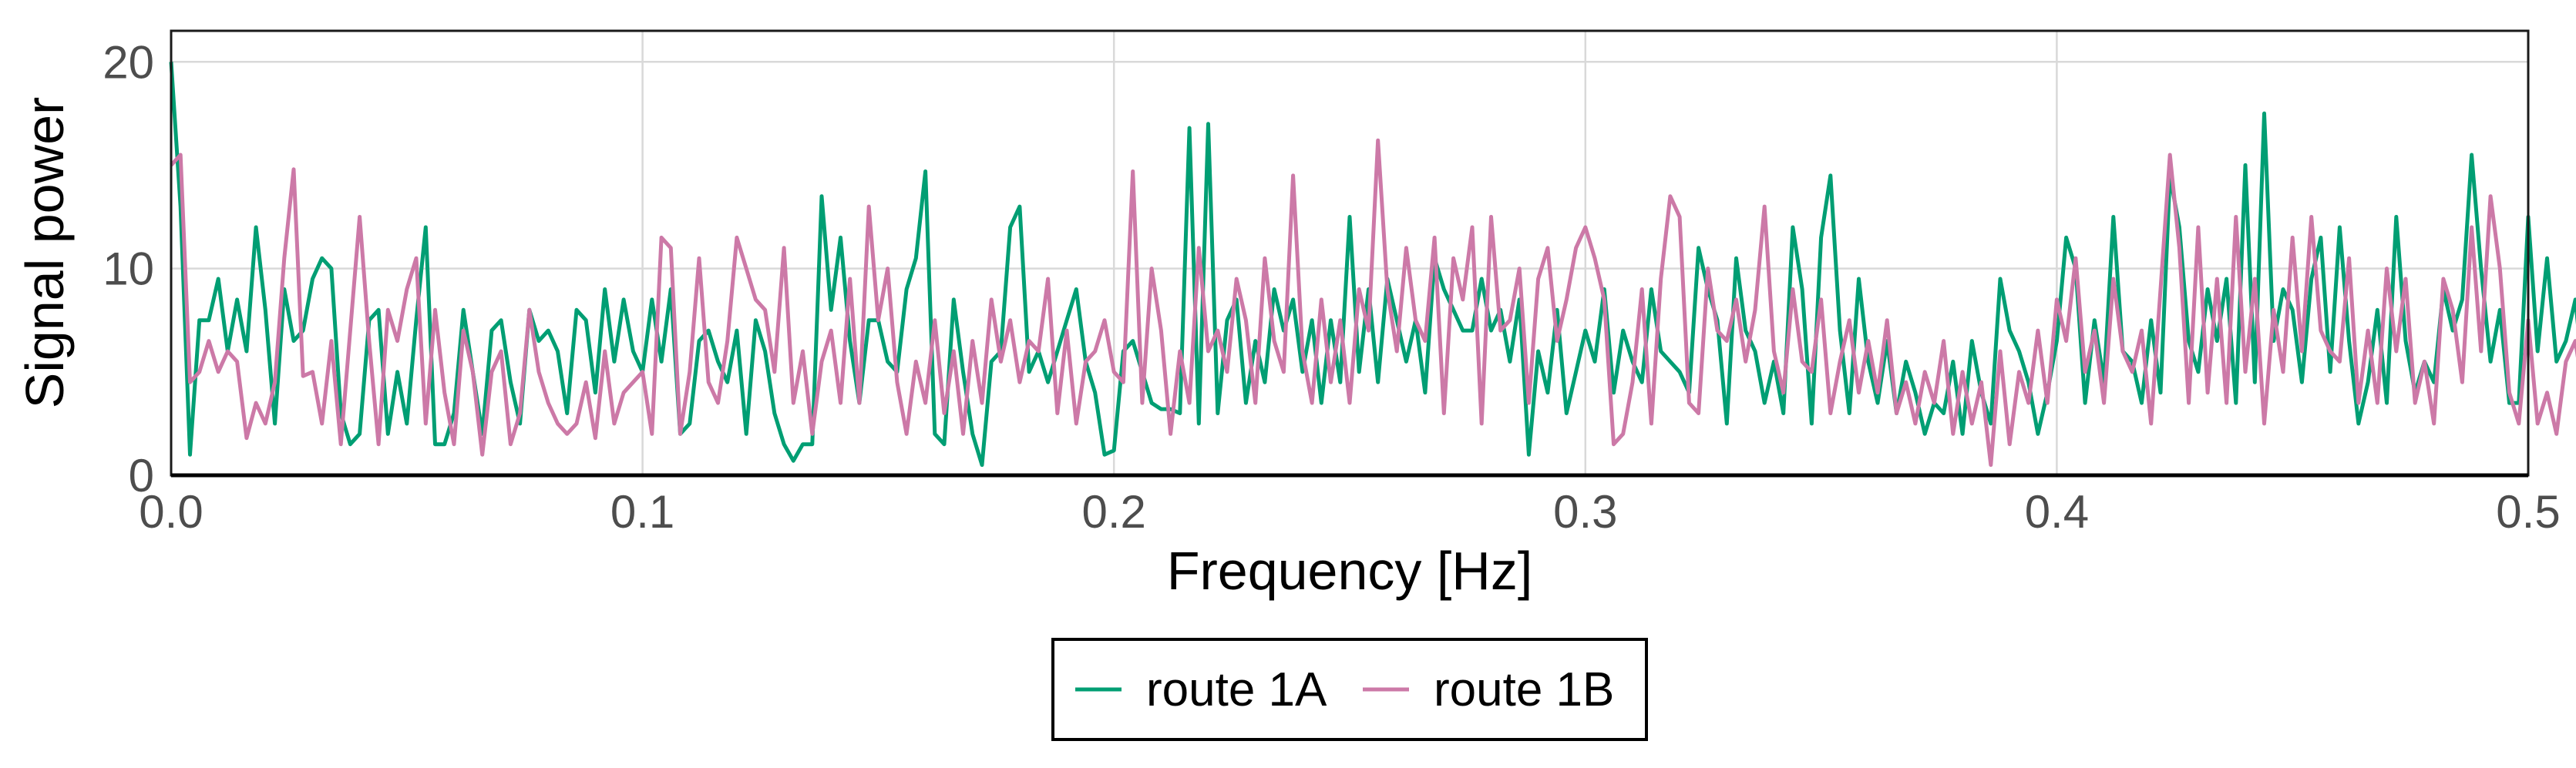 Image resolution: width=2576 pixels, height=768 pixels. I want to click on x-tick-label: 0.3, so click(1585, 512).